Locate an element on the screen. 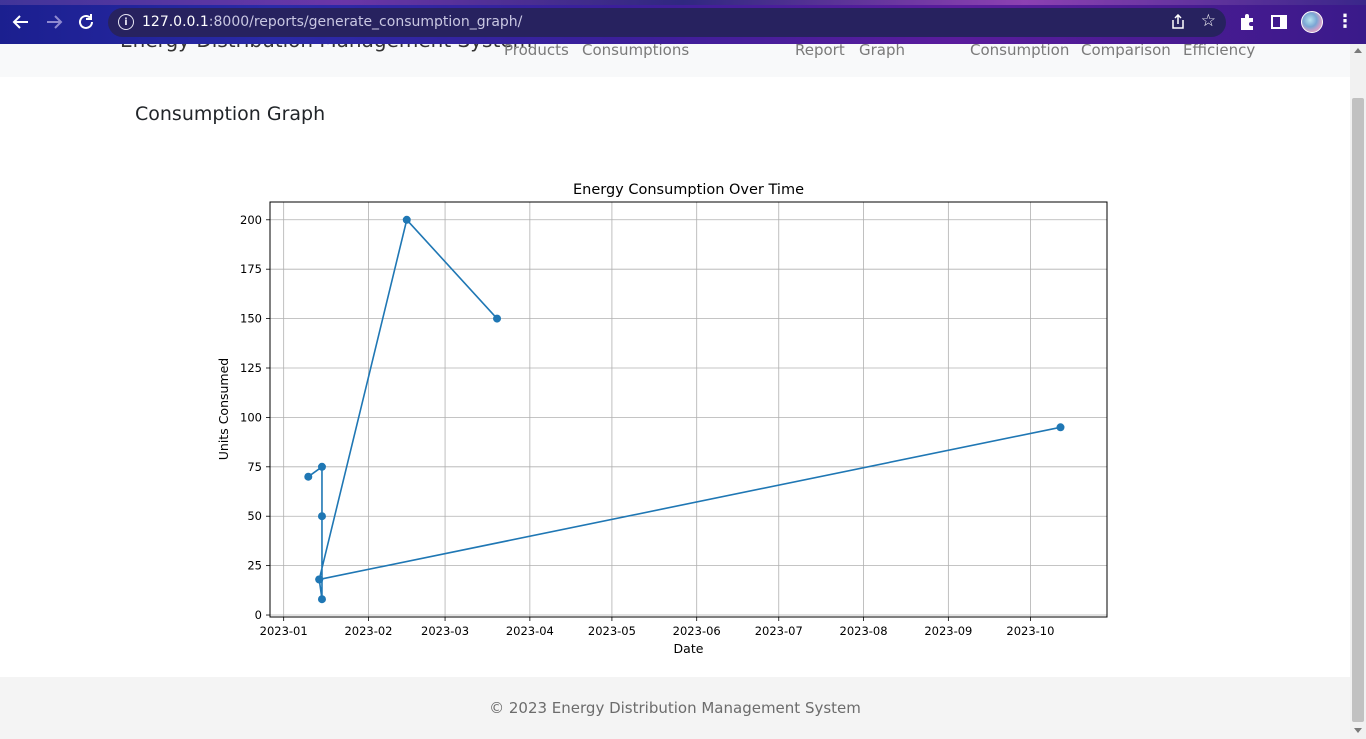 The width and height of the screenshot is (1366, 739). nav-link-comparison: Comparison is located at coordinates (1126, 51).